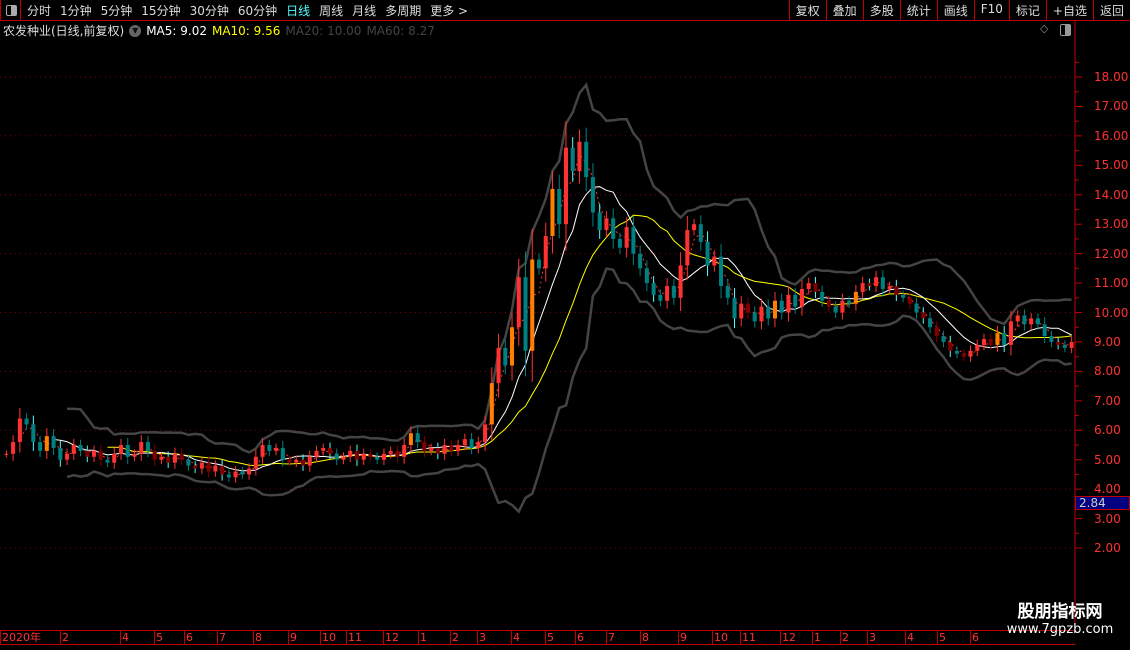 This screenshot has width=1130, height=650. What do you see at coordinates (124, 637) in the screenshot?
I see `time-tick-label: 4` at bounding box center [124, 637].